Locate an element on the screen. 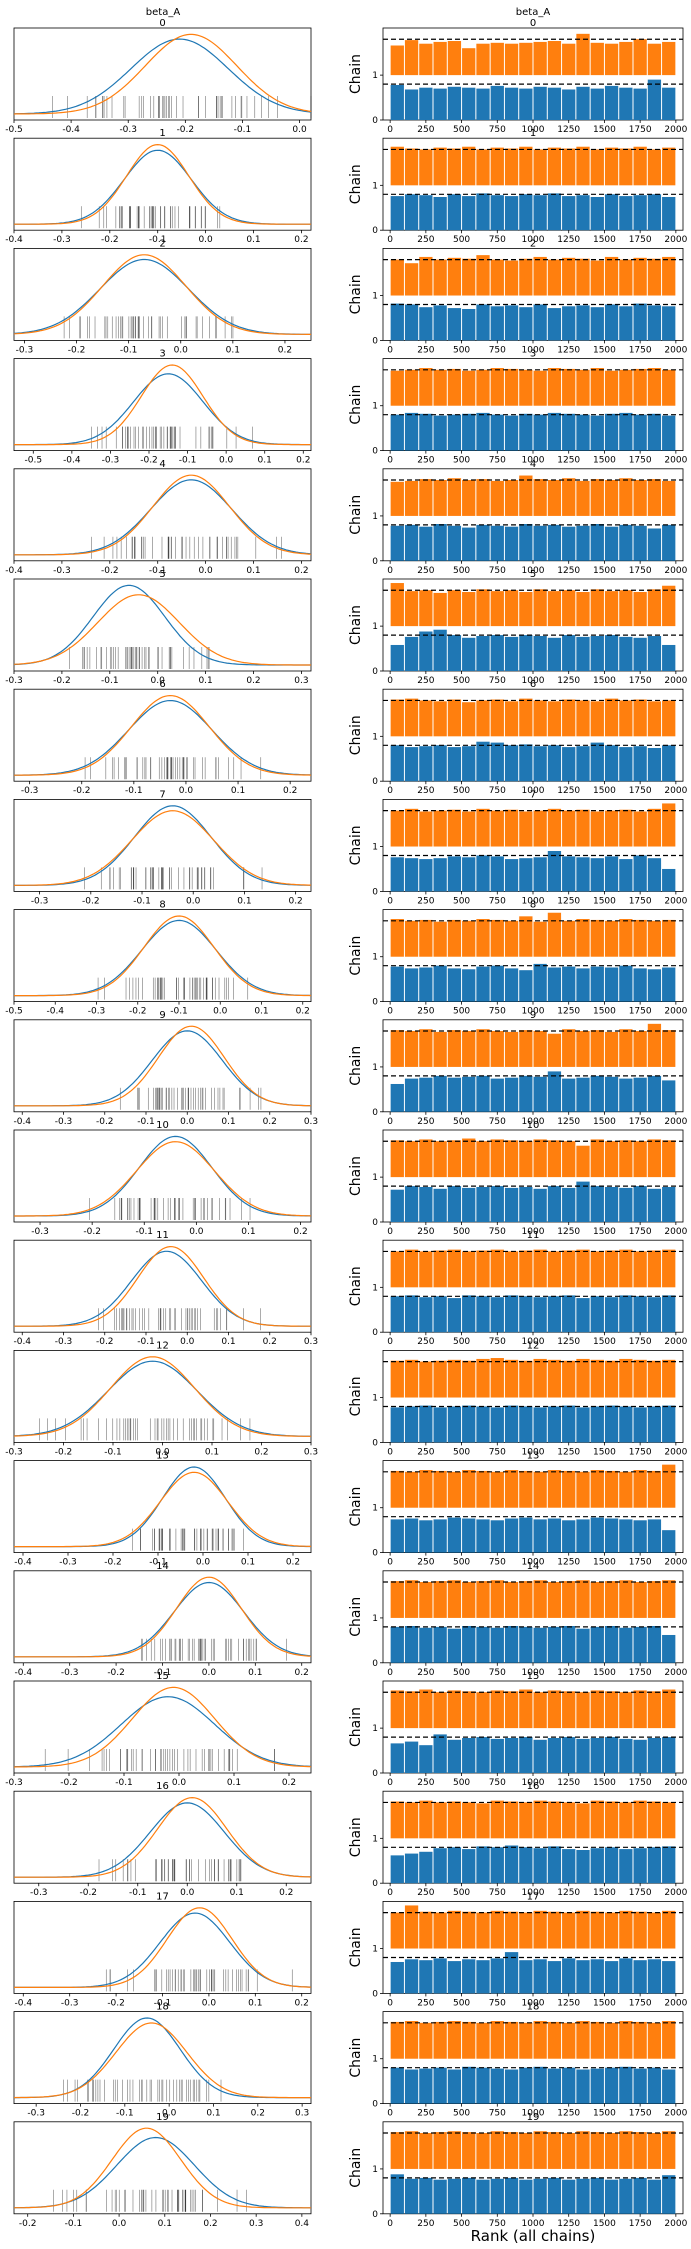 Image resolution: width=691 pixels, height=2249 pixels. density-x-tick-label: 0.3 is located at coordinates (311, 1122).